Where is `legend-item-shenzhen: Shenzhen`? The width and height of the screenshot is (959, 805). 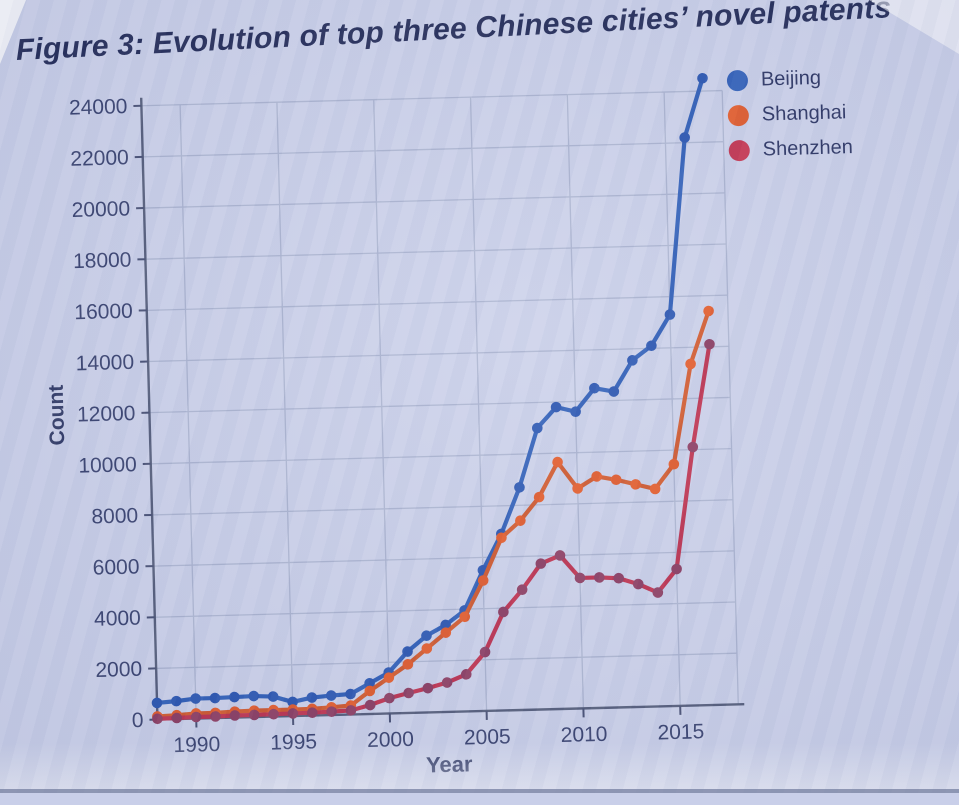 legend-item-shenzhen: Shenzhen is located at coordinates (790, 149).